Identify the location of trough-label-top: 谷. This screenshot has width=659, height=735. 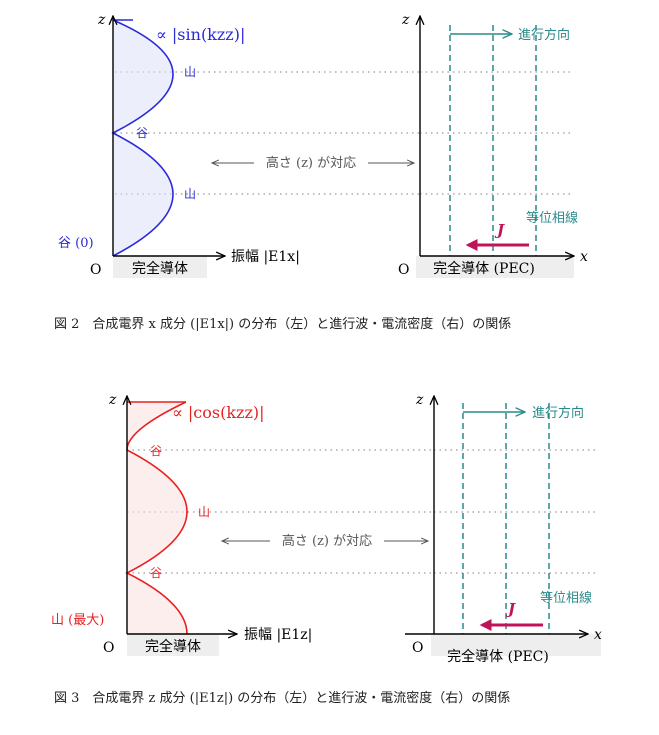
(156, 451).